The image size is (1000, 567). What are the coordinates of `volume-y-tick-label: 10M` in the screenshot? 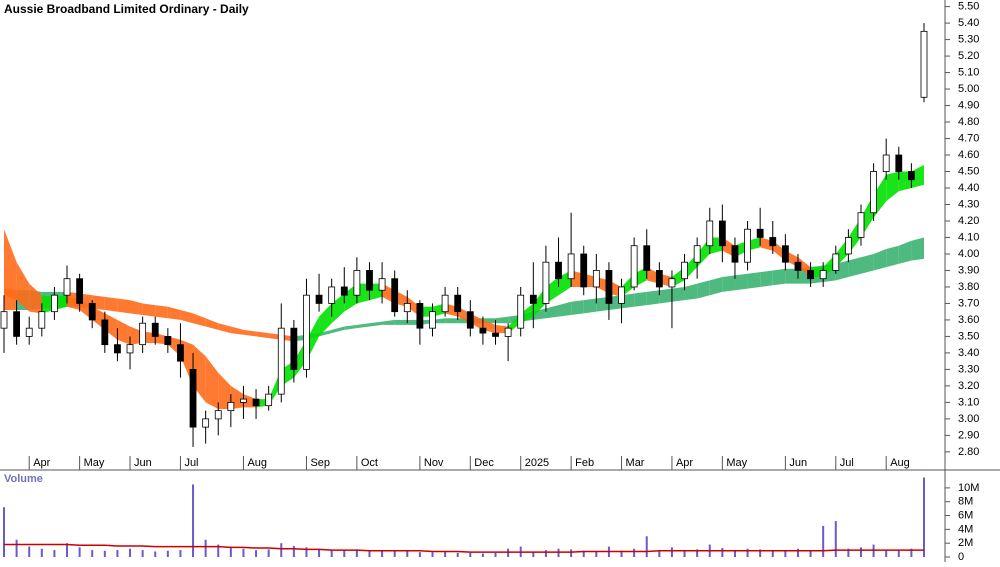 It's located at (968, 488).